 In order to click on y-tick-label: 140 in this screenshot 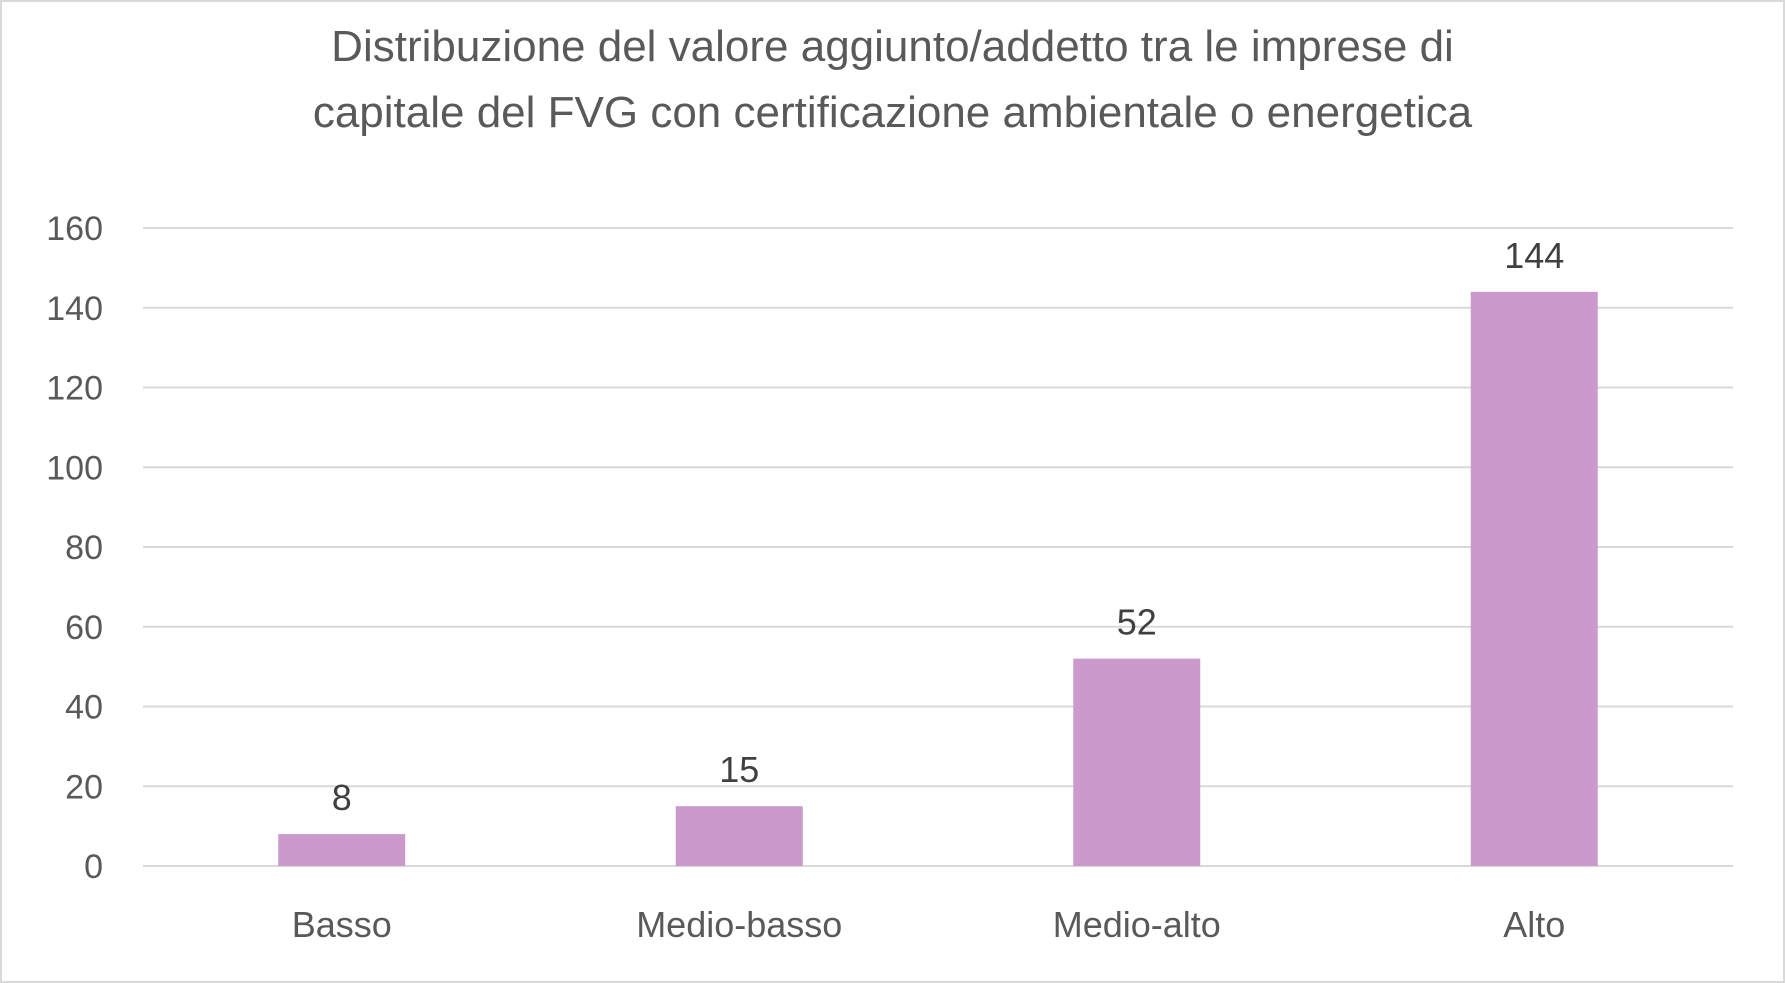, I will do `click(74, 309)`.